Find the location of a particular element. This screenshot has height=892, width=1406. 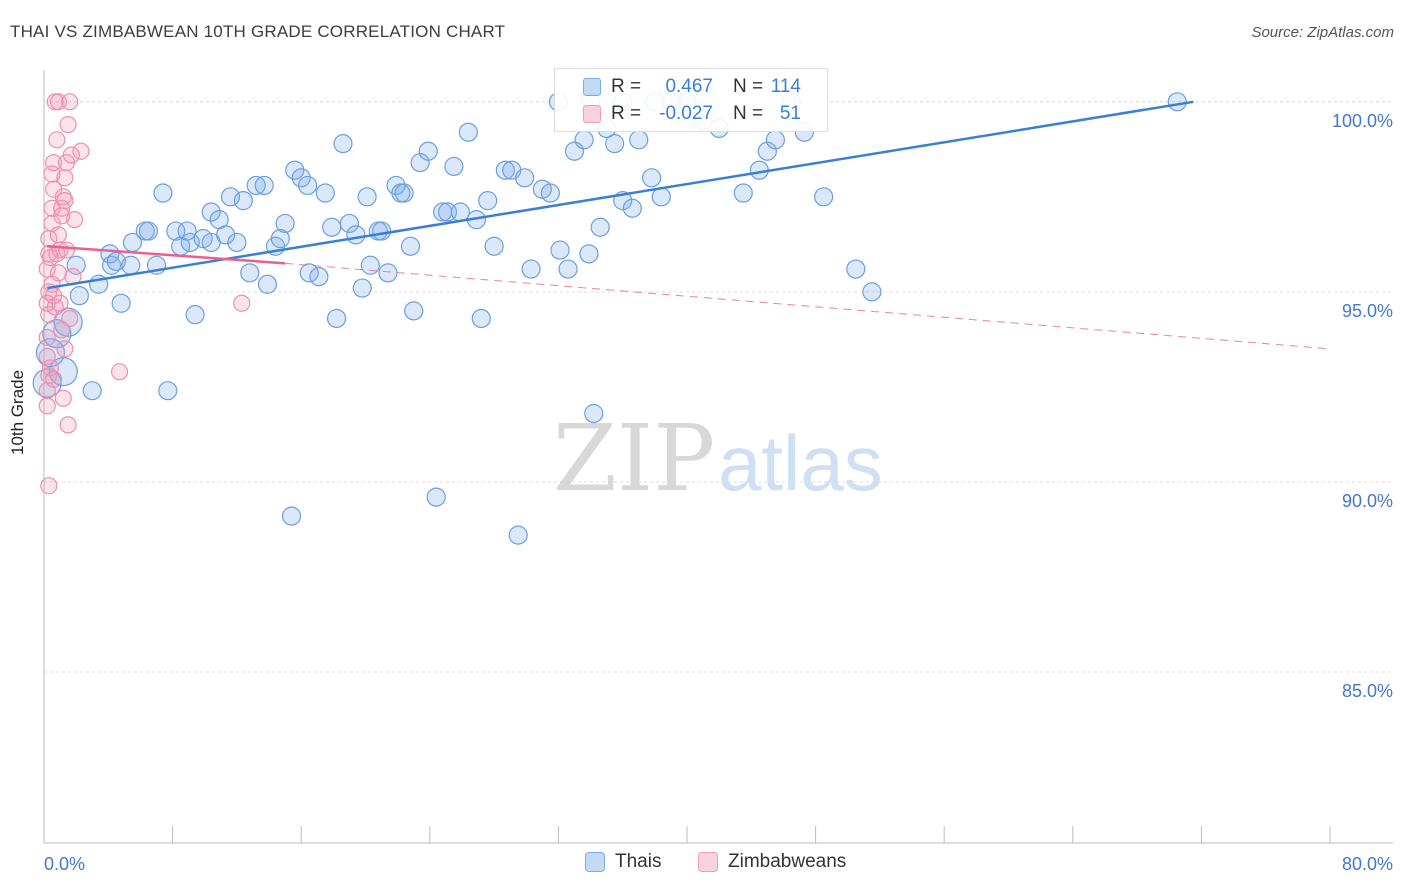

stats-r-value: 0.467 is located at coordinates (689, 86).